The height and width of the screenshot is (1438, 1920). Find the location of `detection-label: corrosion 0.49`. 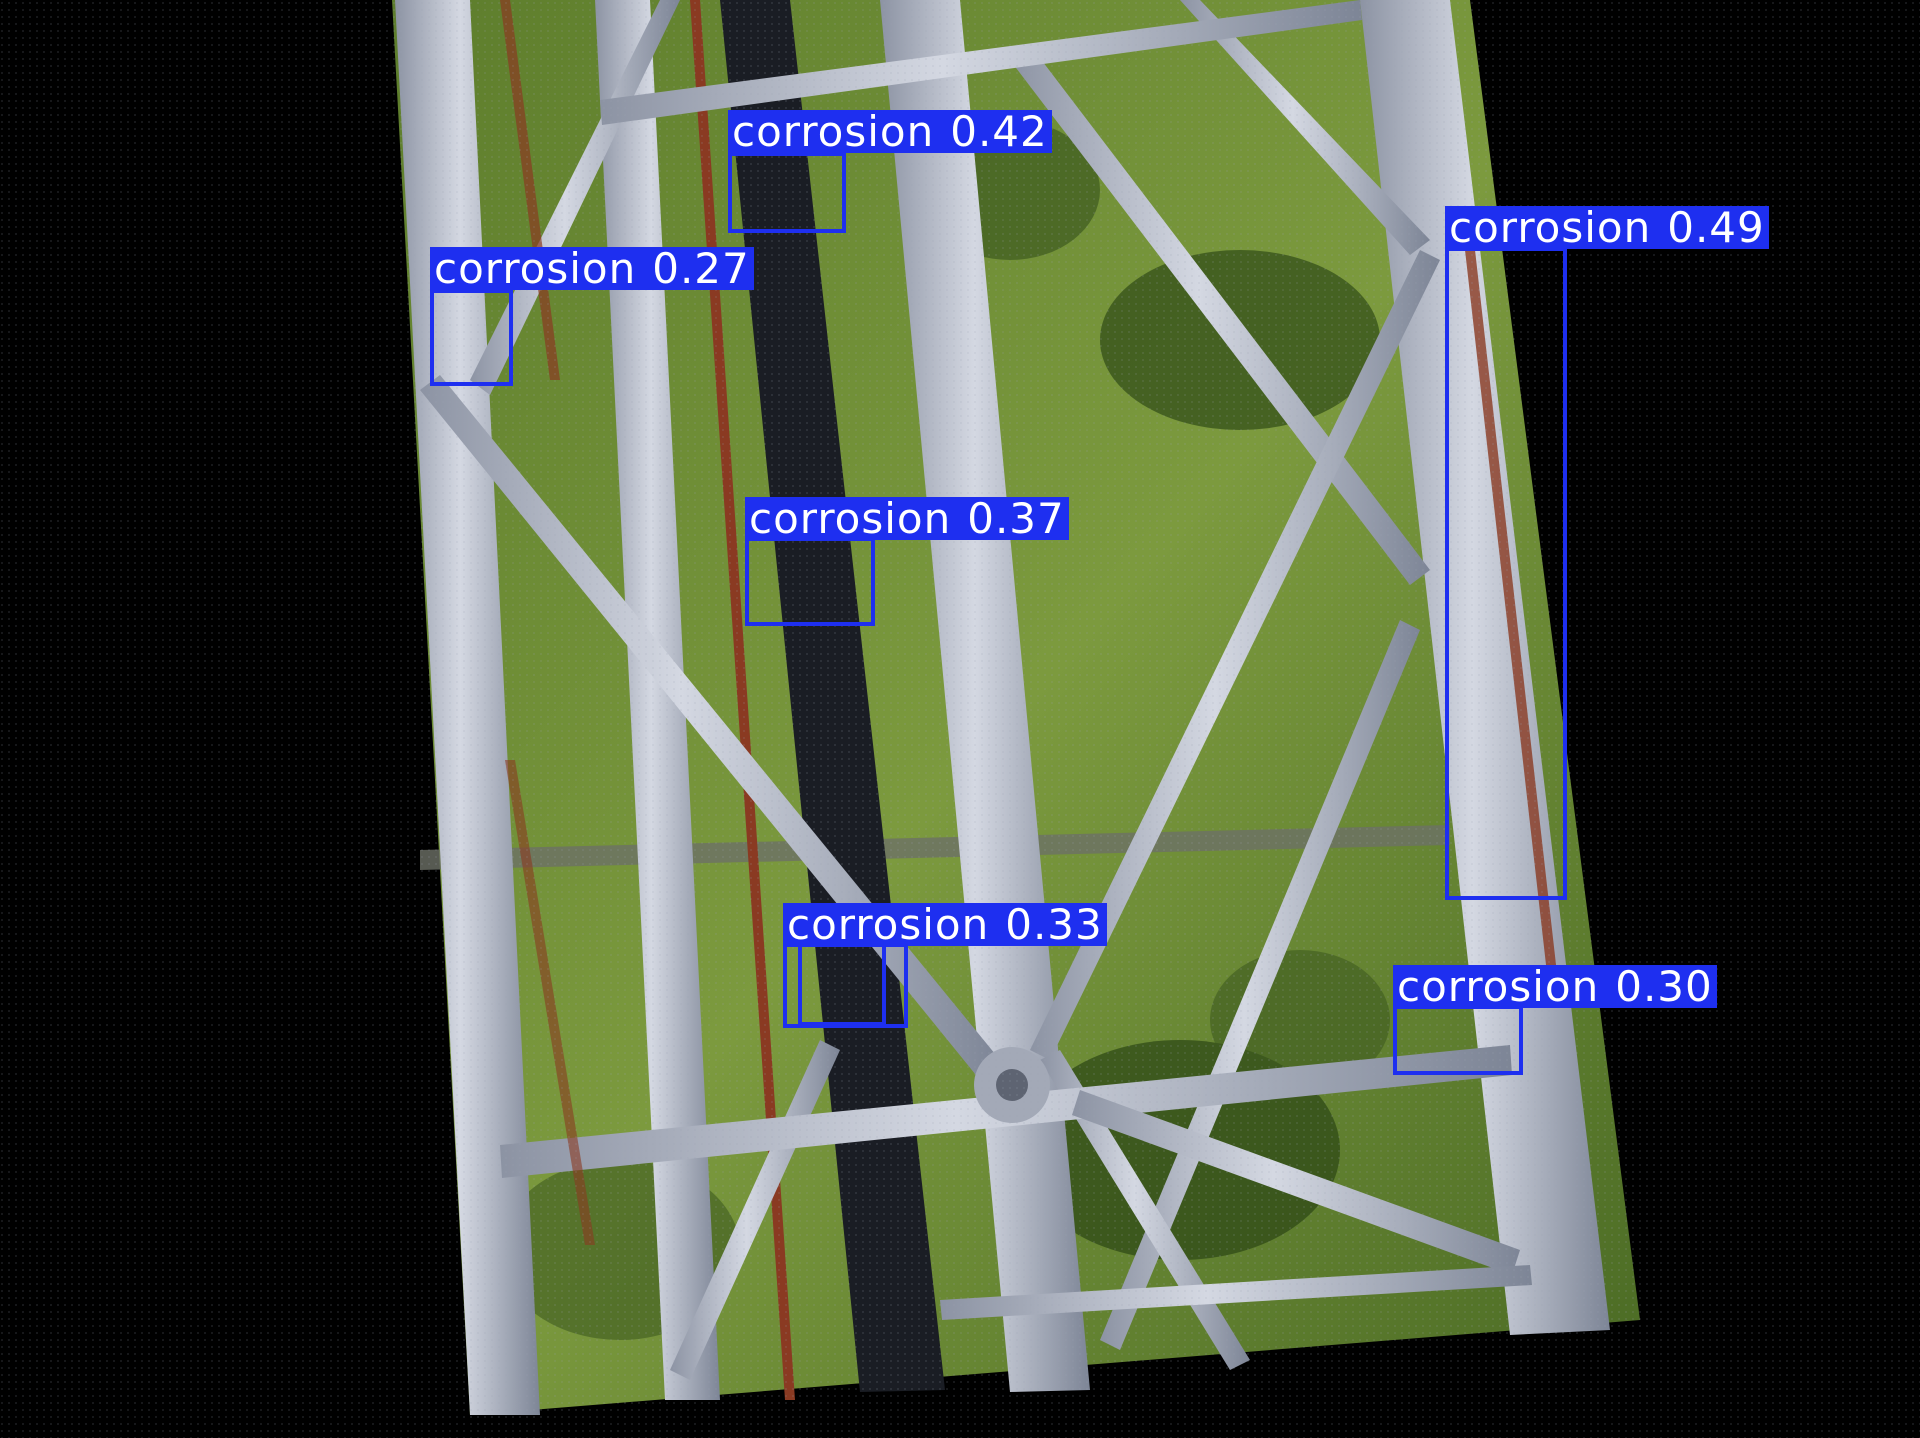

detection-label: corrosion 0.49 is located at coordinates (1607, 227).